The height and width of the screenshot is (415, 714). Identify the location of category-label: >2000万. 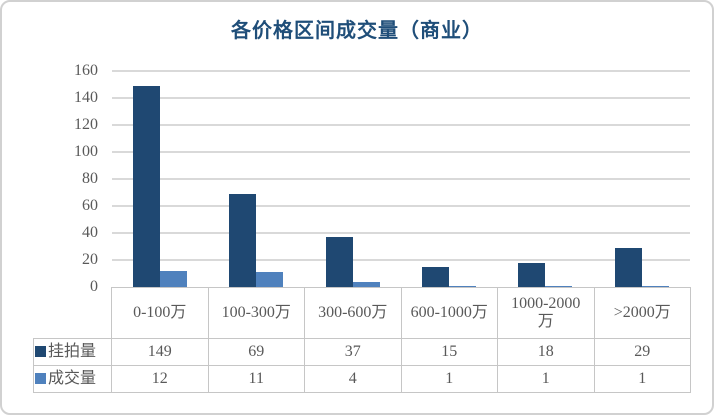
(642, 312).